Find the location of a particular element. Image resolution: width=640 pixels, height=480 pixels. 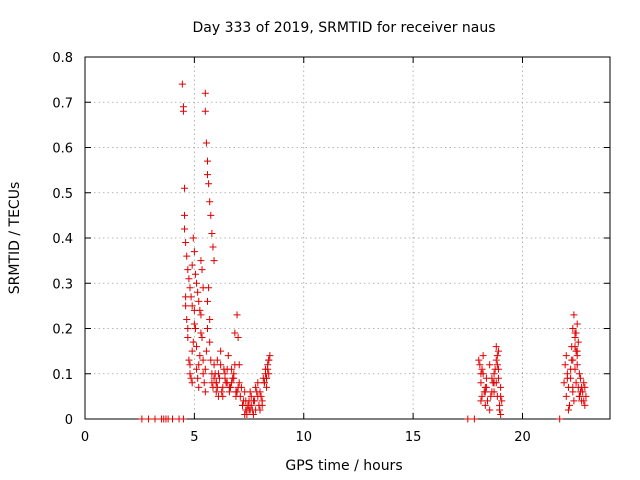

x-tick-label: 0 is located at coordinates (85, 437).